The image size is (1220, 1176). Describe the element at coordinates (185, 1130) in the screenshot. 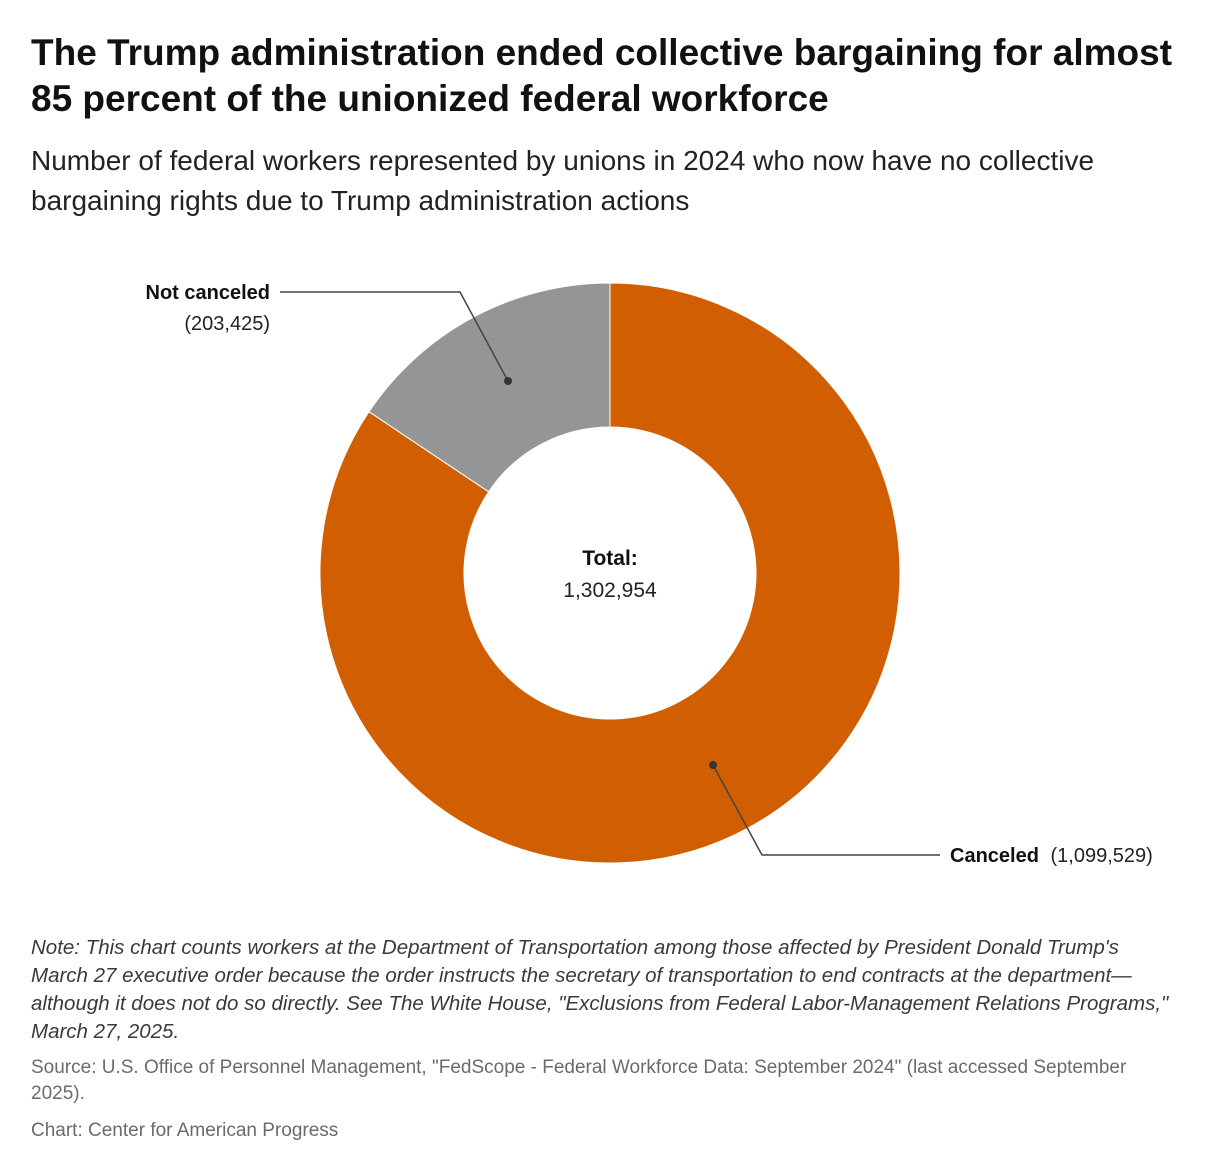

I see `chart-credit: Chart: Center for American Progress` at that location.